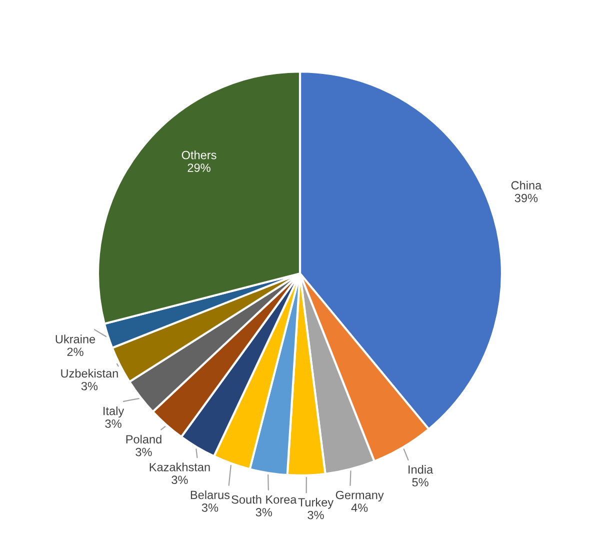  Describe the element at coordinates (421, 469) in the screenshot. I see `slice-label: India` at that location.